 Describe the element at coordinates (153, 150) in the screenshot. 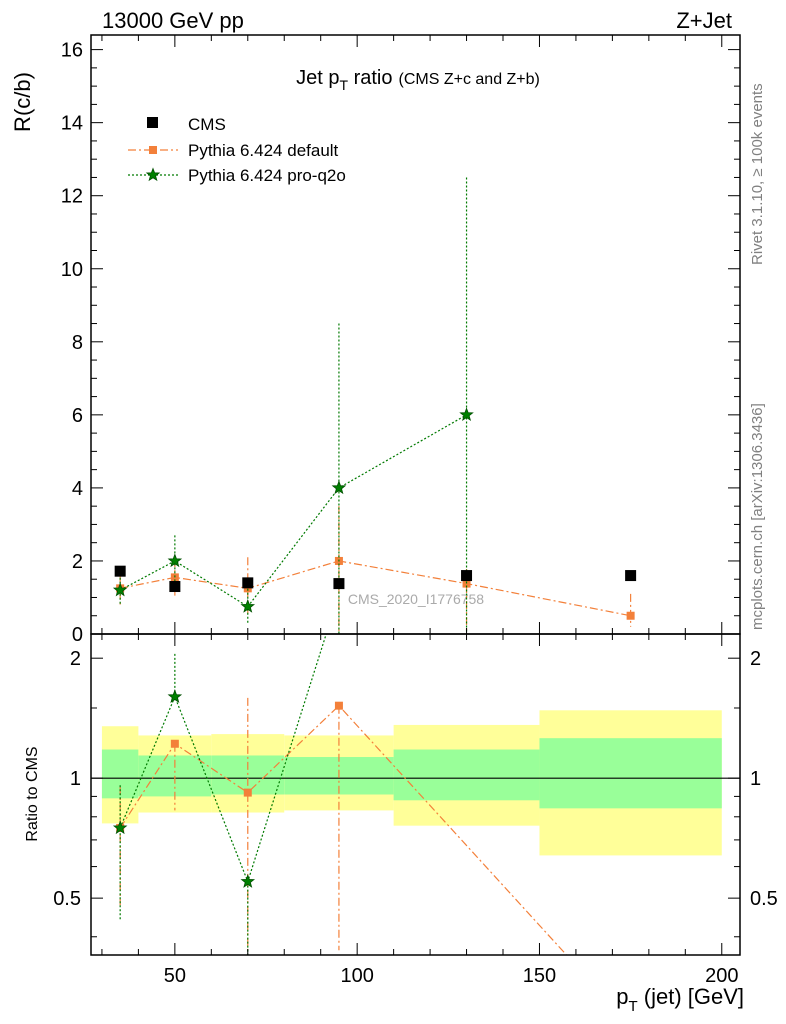

I see `legend-marker-pythia-default` at that location.